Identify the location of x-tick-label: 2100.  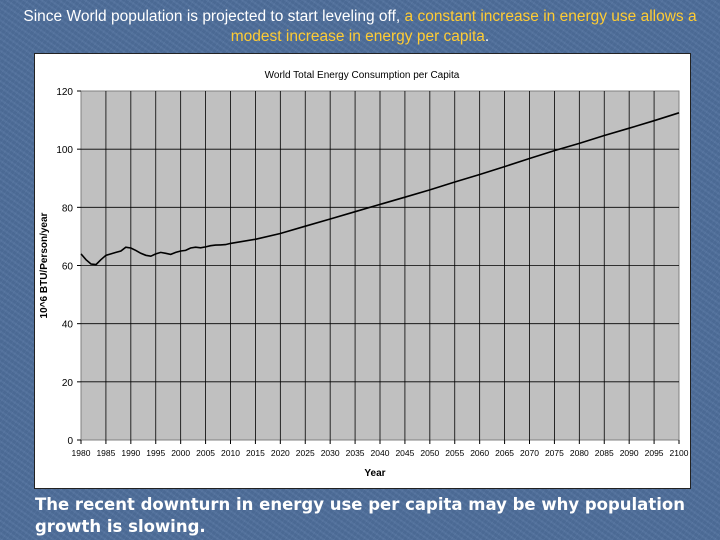
(679, 453).